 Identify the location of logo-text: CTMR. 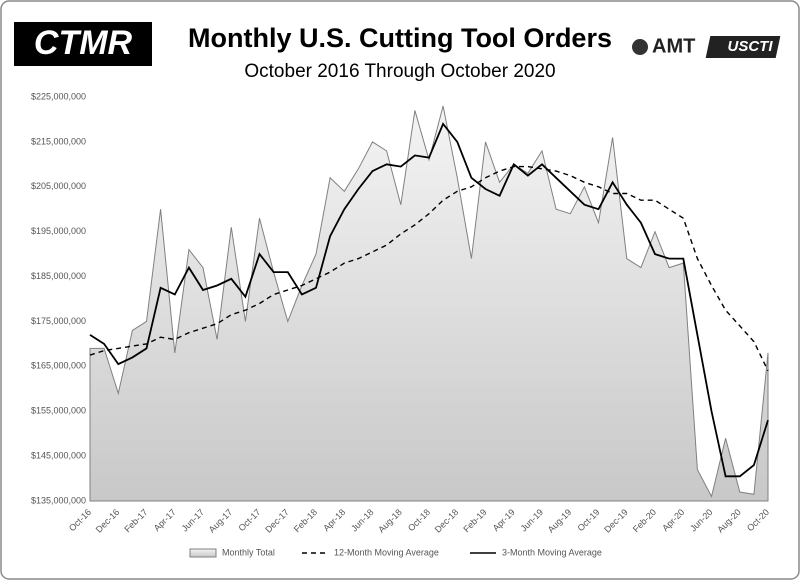
(83, 43).